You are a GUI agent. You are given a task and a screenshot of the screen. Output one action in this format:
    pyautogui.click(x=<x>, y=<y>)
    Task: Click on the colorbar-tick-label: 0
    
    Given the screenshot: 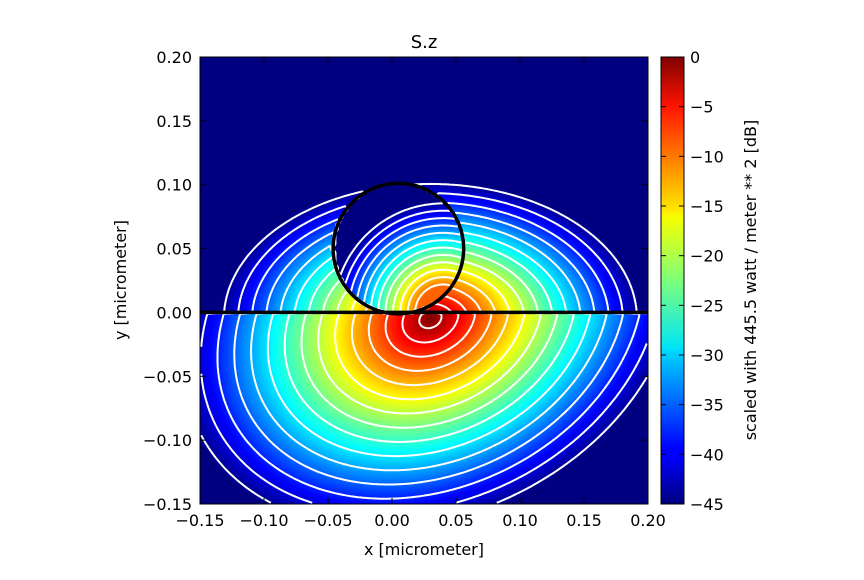 What is the action you would take?
    pyautogui.click(x=695, y=57)
    